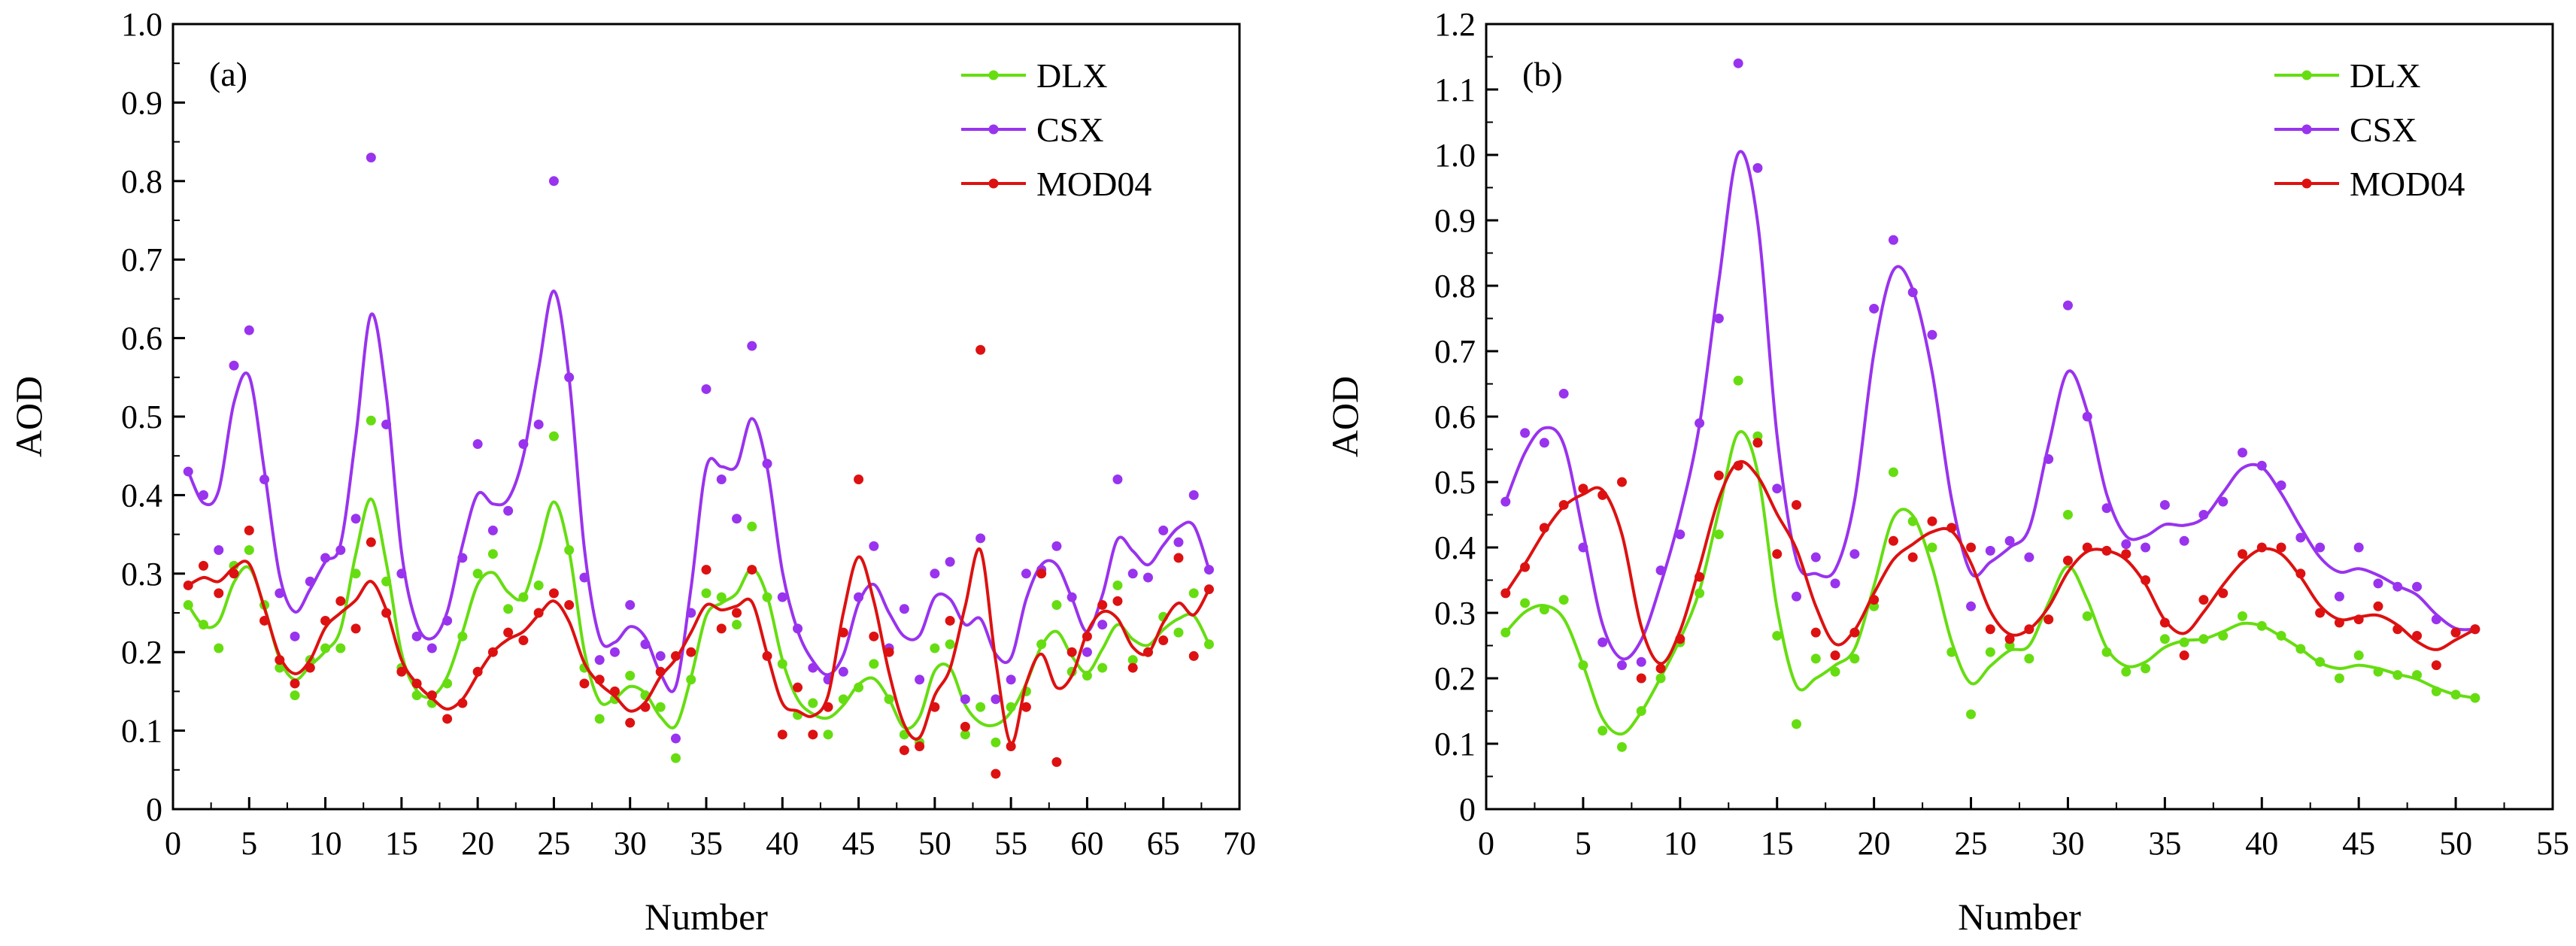  What do you see at coordinates (1239, 843) in the screenshot?
I see `x-tick-label: 70` at bounding box center [1239, 843].